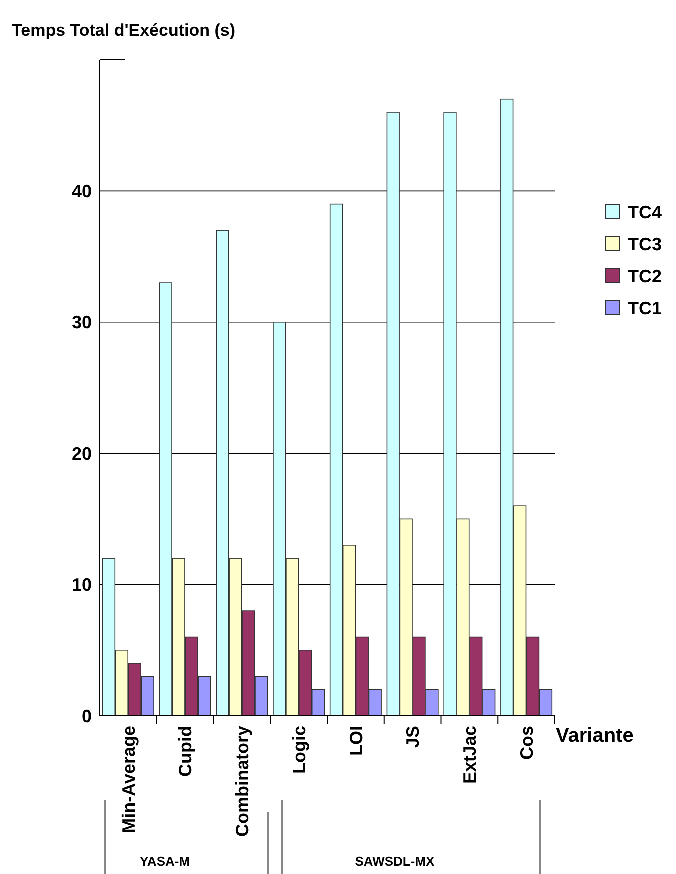  Describe the element at coordinates (82, 585) in the screenshot. I see `y-tick-label: 10` at that location.